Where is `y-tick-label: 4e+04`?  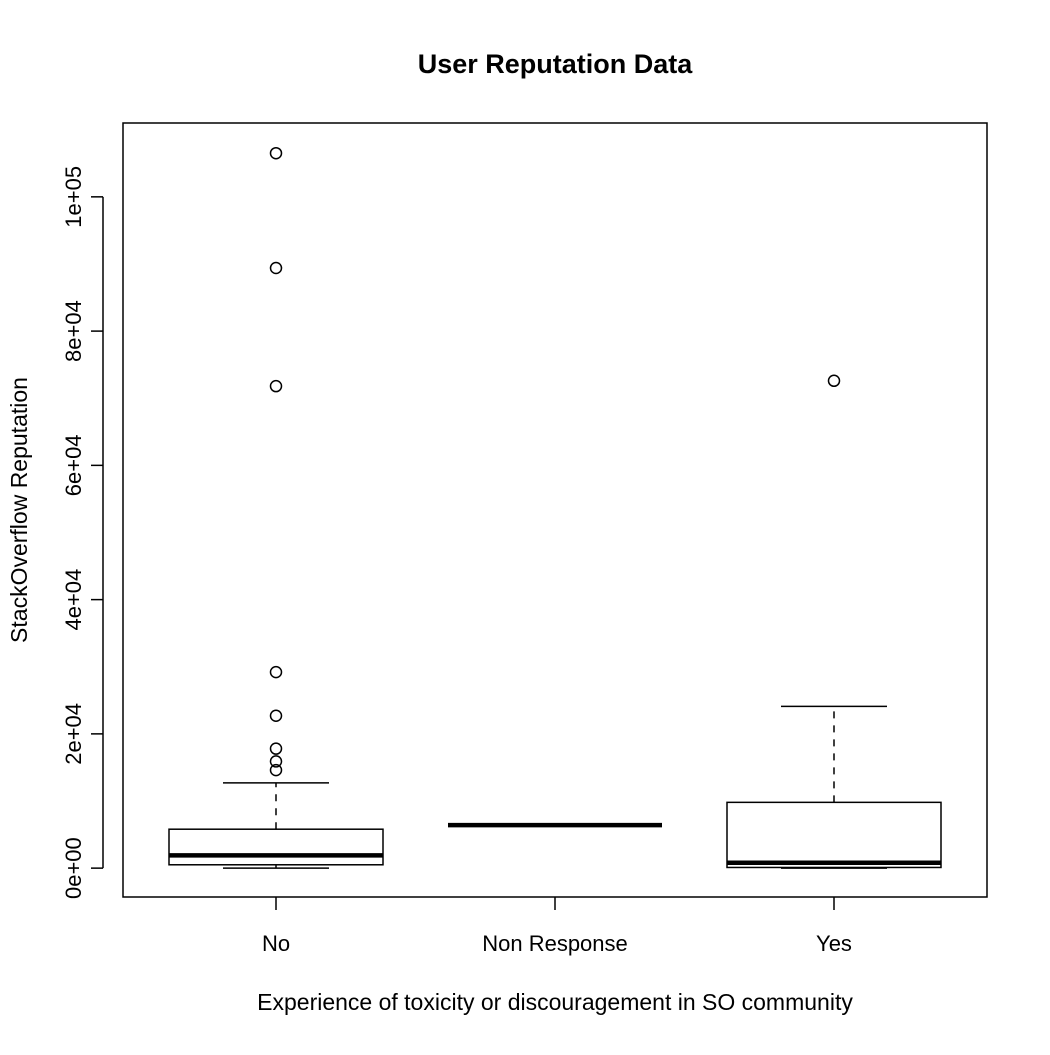
y-tick-label: 4e+04 is located at coordinates (73, 600).